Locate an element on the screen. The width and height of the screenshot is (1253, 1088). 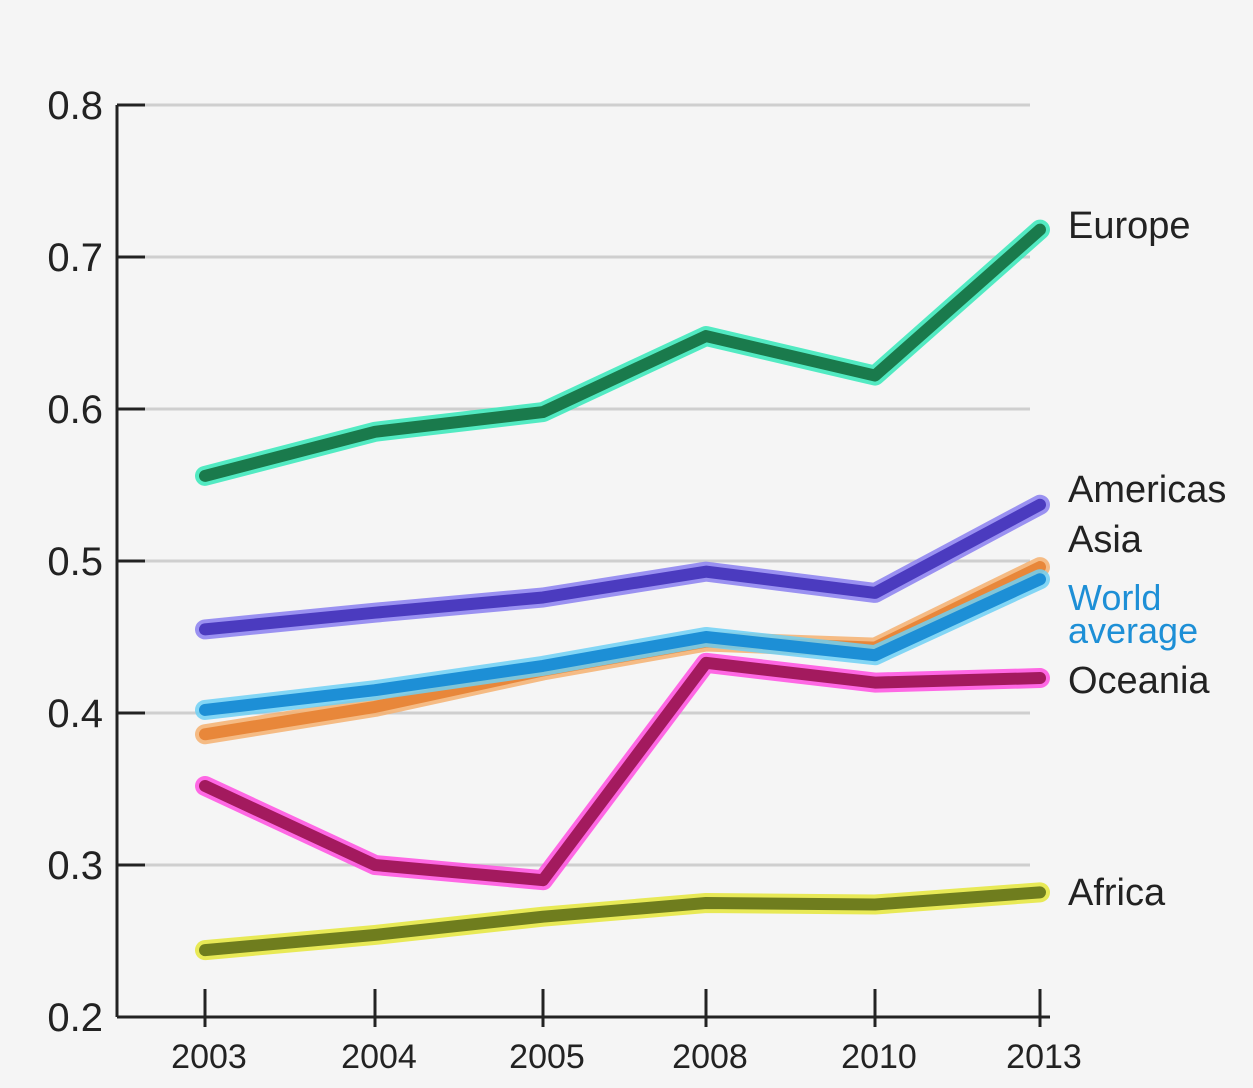
y-tick-label: 0.6 is located at coordinates (75, 410).